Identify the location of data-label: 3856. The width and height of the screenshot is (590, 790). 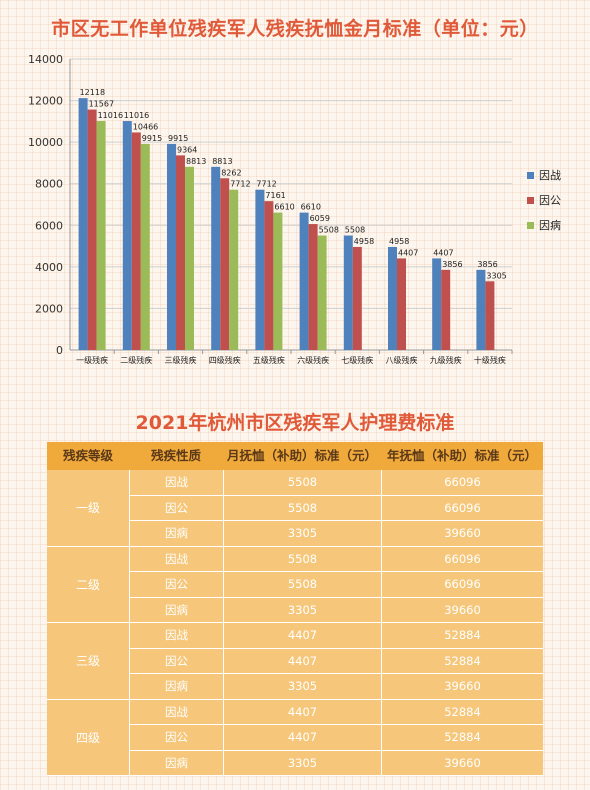
(487, 264).